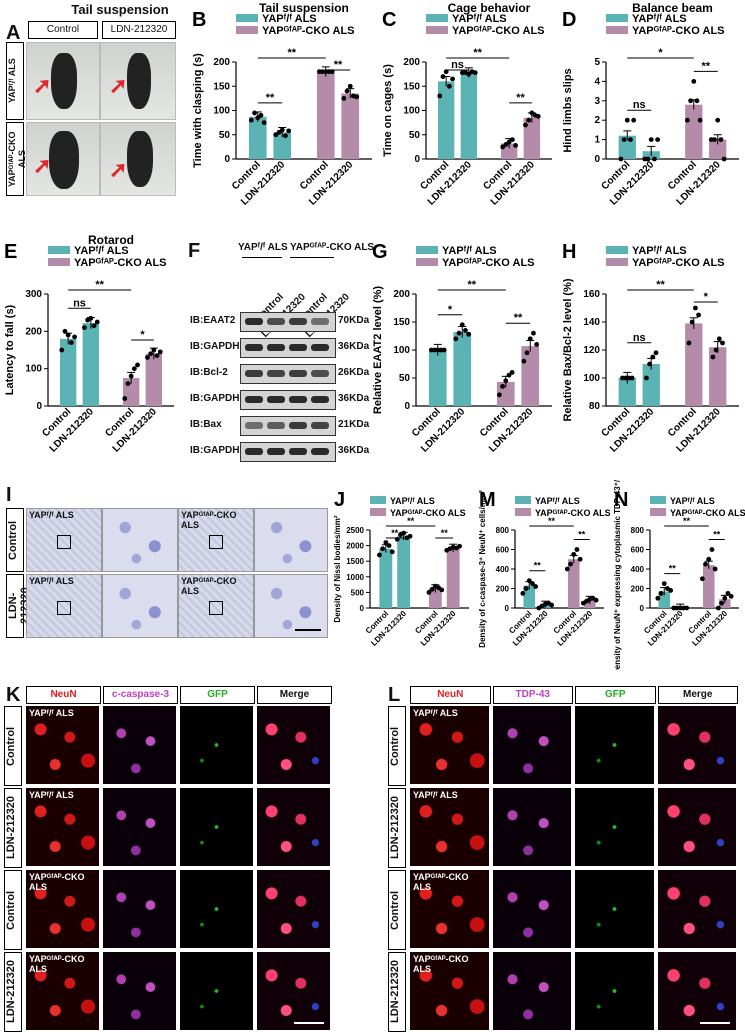 The height and width of the screenshot is (1032, 745). Describe the element at coordinates (389, 20) in the screenshot. I see `panel-letter: C` at that location.